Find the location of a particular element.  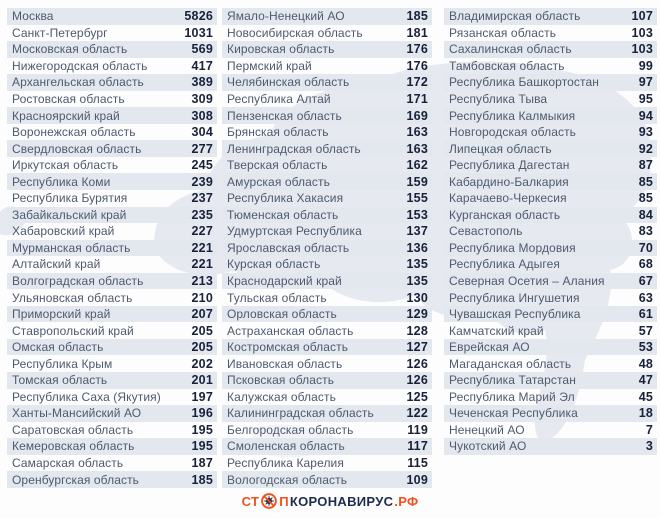

table-row: Кабардино-Балкария 85 is located at coordinates (550, 182).